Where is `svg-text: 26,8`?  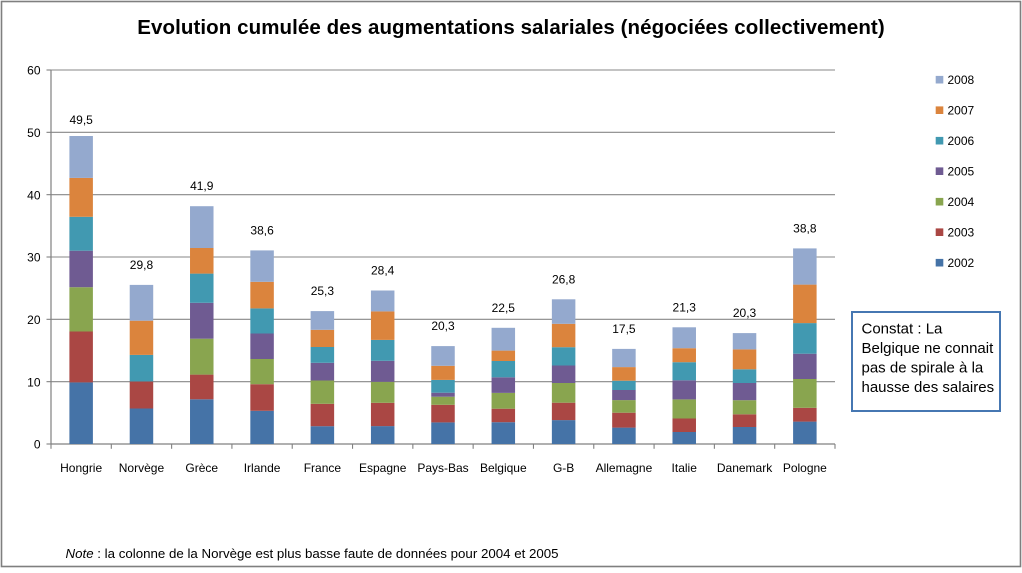 svg-text: 26,8 is located at coordinates (564, 279).